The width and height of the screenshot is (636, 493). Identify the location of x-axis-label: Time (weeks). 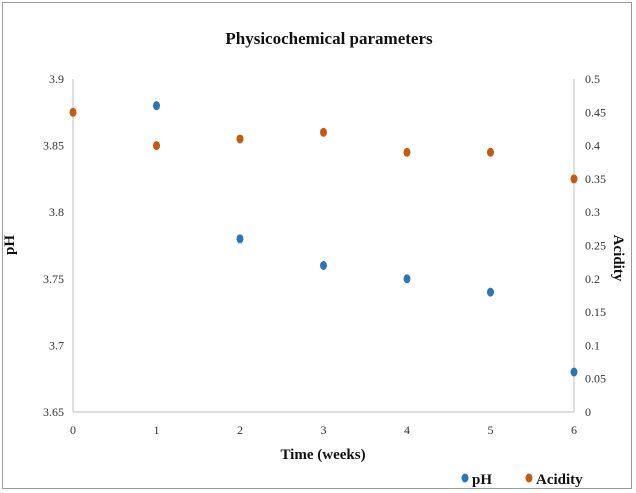
(322, 455).